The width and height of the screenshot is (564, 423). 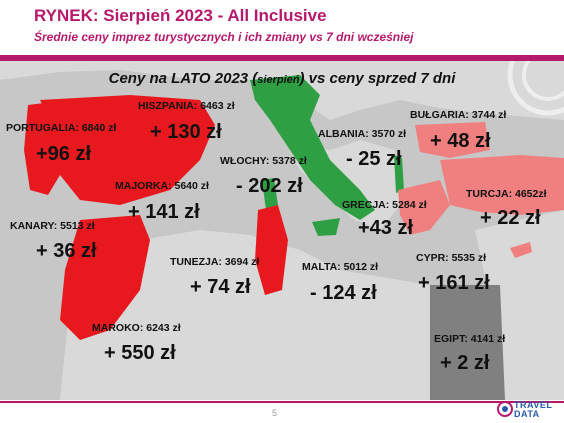 I want to click on decor-circle-outer, so click(x=535, y=88).